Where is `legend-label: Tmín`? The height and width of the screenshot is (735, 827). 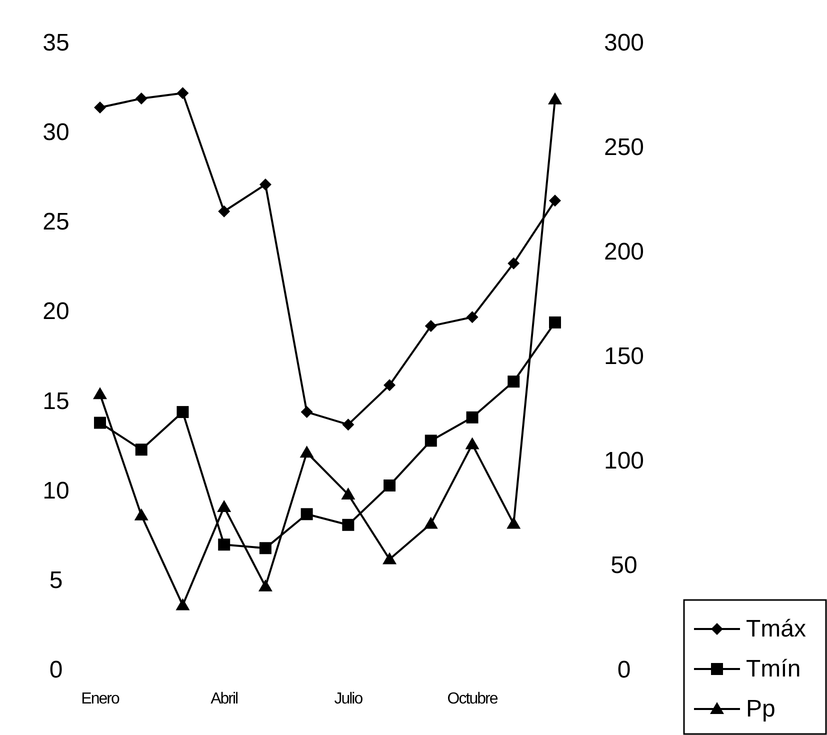 legend-label: Tmín is located at coordinates (773, 669).